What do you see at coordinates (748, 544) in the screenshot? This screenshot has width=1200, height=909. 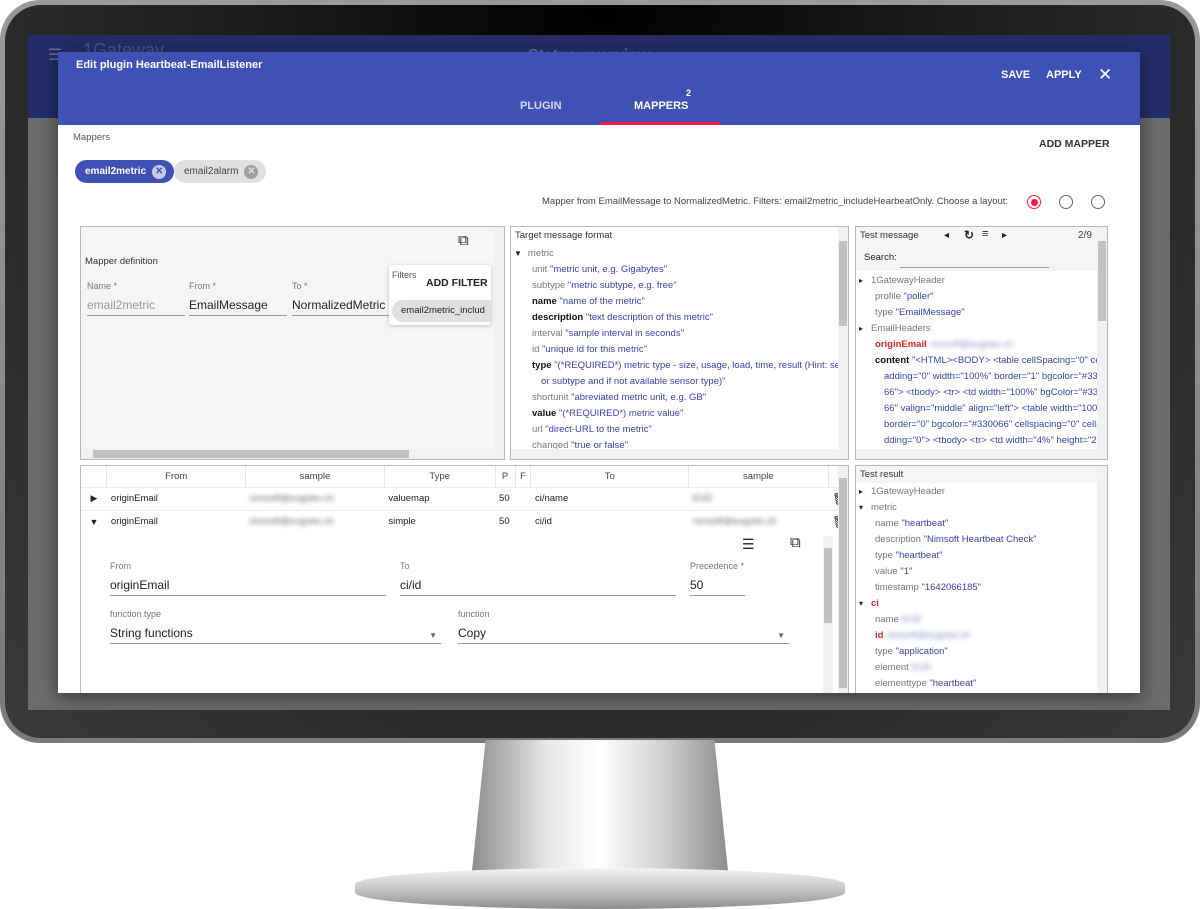 I see `filter-icon: ☰` at bounding box center [748, 544].